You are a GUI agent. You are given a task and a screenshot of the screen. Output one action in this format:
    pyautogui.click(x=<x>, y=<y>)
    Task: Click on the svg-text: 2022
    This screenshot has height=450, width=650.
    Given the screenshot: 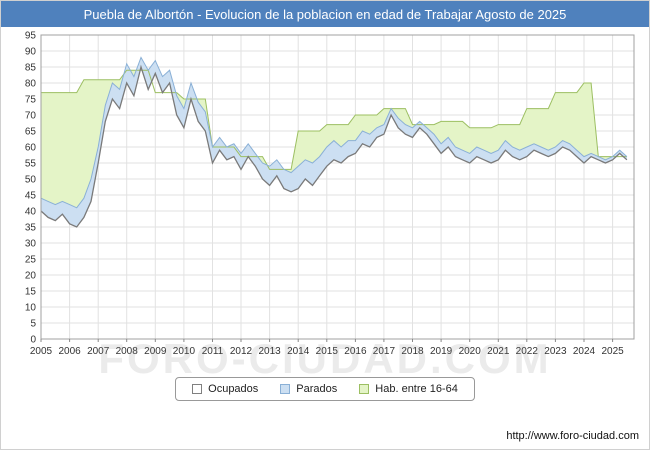 What is the action you would take?
    pyautogui.click(x=527, y=351)
    